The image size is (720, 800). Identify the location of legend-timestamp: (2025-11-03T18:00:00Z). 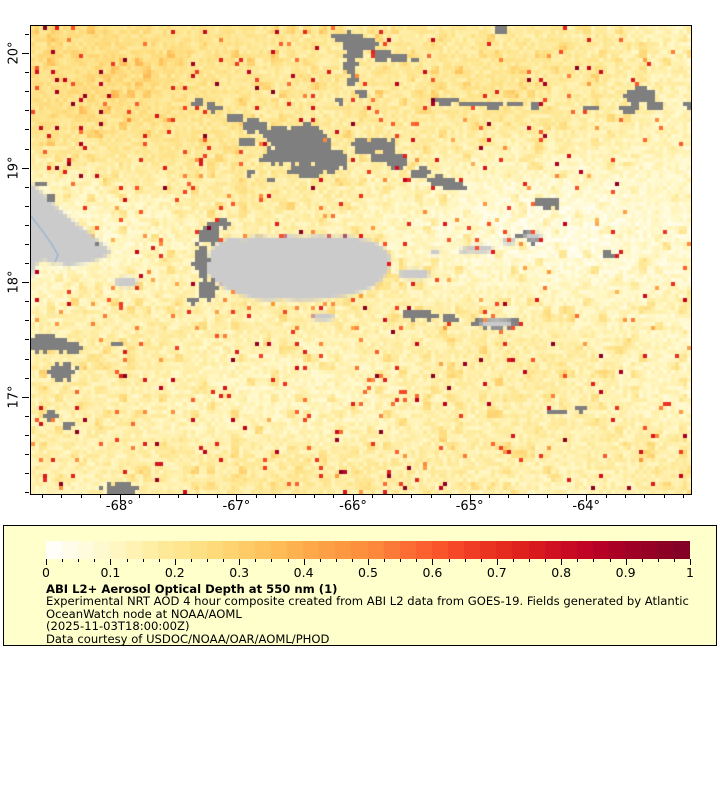
(118, 626).